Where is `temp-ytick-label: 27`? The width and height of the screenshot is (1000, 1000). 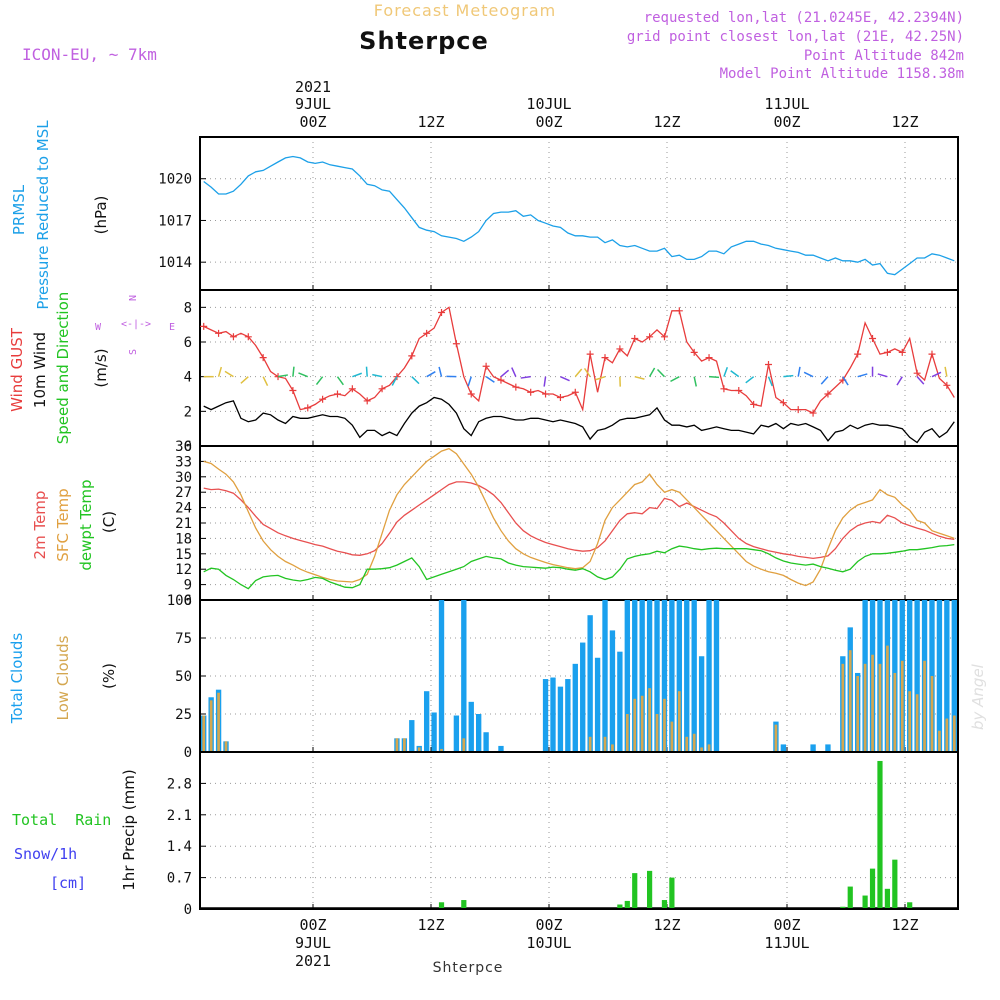
temp-ytick-label: 27 is located at coordinates (183, 493).